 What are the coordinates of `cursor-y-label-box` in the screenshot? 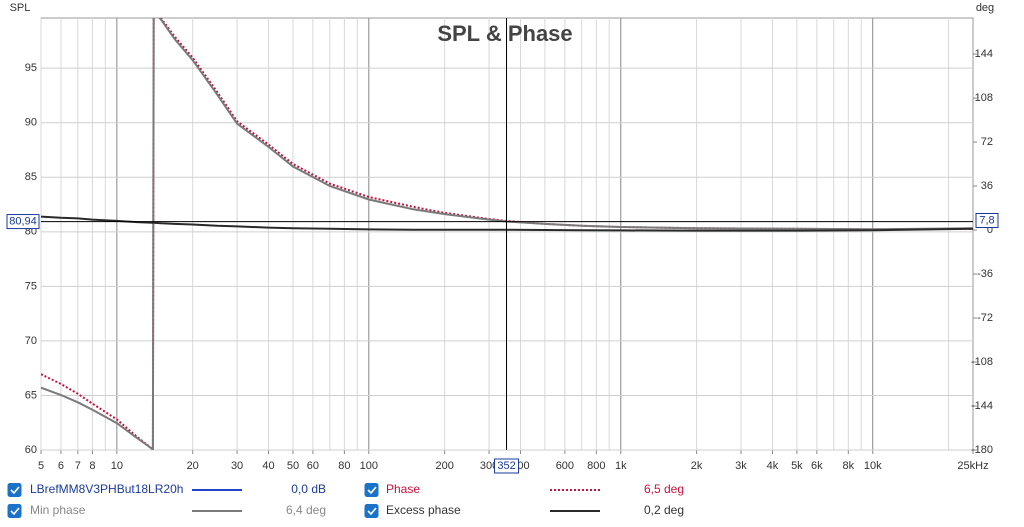 It's located at (23, 222).